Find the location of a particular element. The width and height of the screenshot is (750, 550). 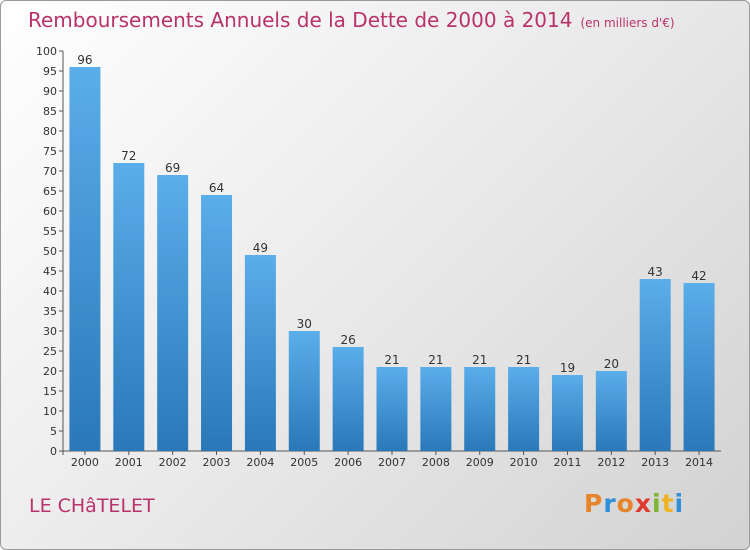

logo-letter: o is located at coordinates (625, 503).